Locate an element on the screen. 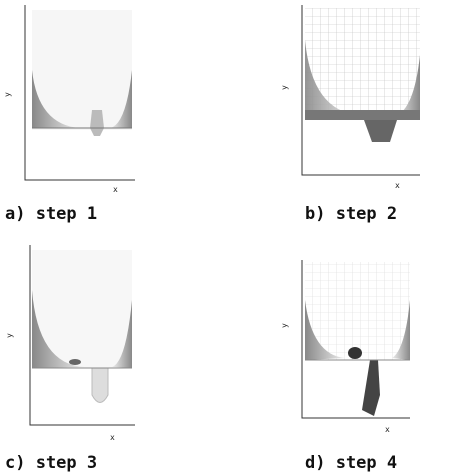 Image resolution: width=450 pixels, height=474 pixels. caption: b) step 2 is located at coordinates (351, 214).